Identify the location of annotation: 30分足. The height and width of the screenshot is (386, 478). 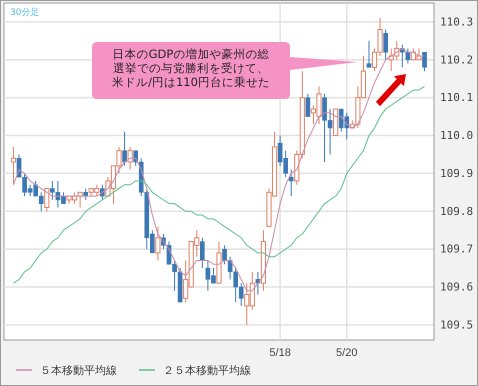
(25, 12).